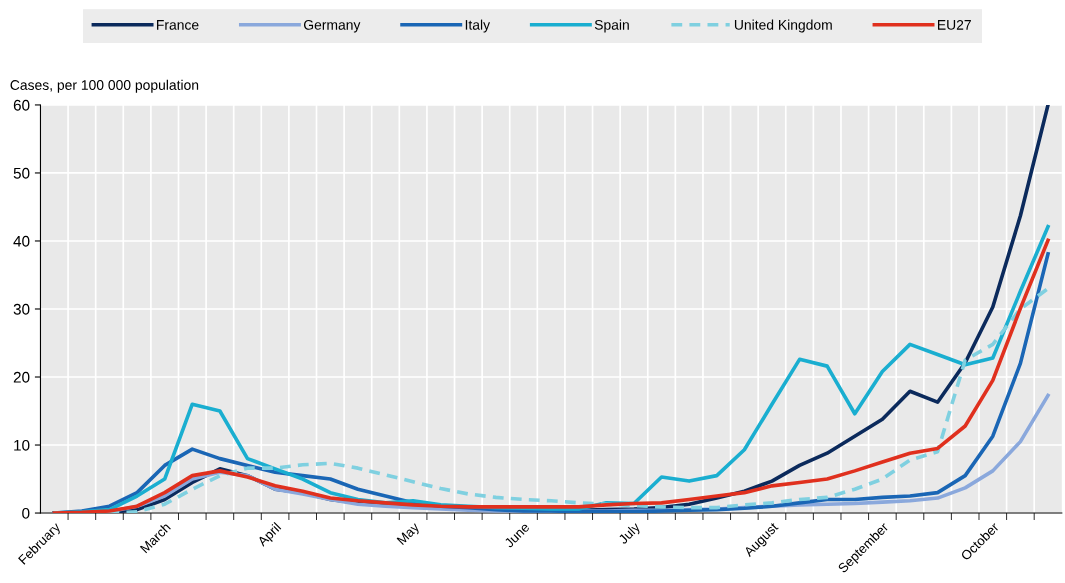 Image resolution: width=1065 pixels, height=583 pixels. I want to click on y-tick-label: 60, so click(21, 105).